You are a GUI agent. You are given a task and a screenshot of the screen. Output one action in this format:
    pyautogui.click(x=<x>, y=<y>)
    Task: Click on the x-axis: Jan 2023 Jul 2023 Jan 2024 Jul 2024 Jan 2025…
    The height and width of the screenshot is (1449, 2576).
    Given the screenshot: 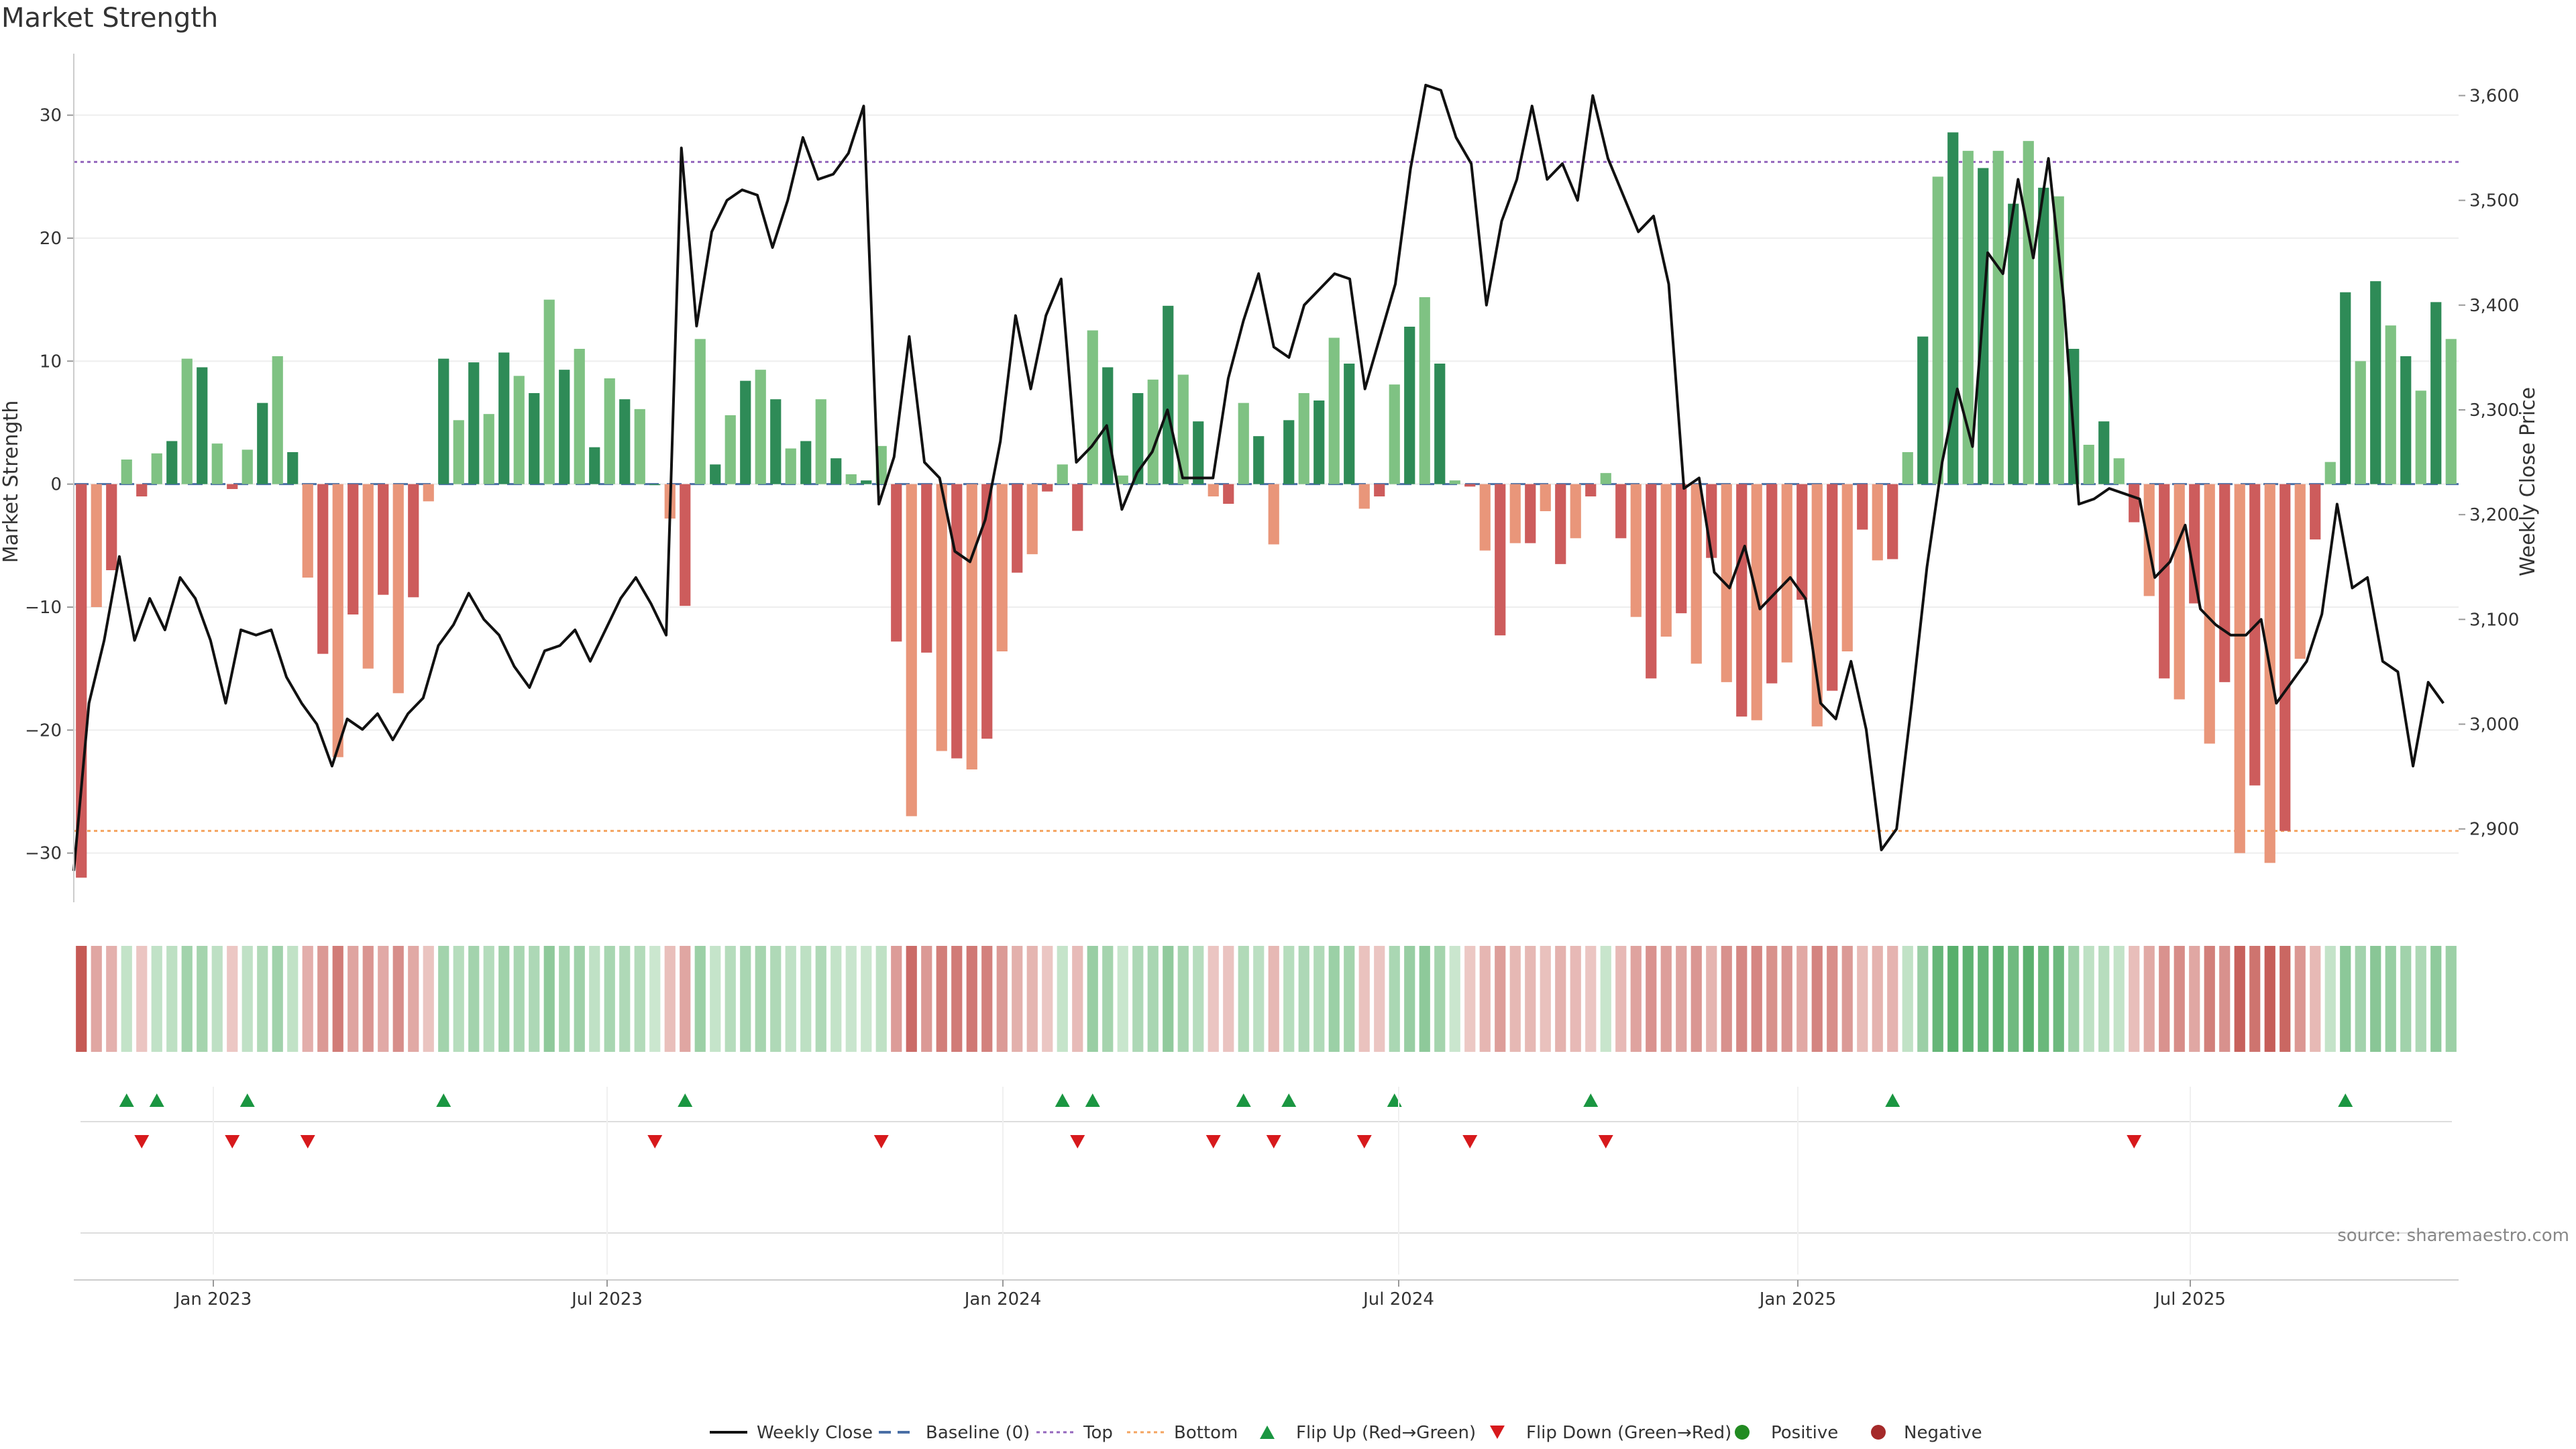 What is the action you would take?
    pyautogui.click(x=1266, y=1198)
    